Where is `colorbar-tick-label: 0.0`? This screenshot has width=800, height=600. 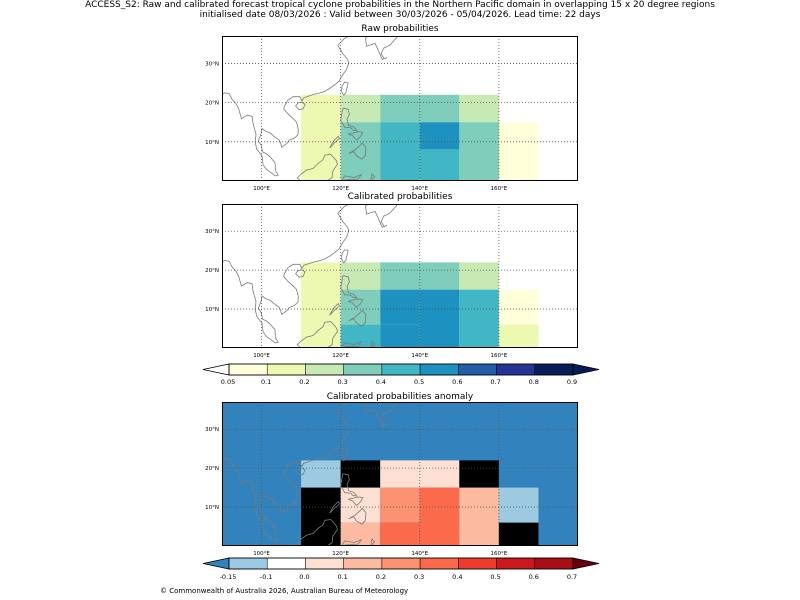 colorbar-tick-label: 0.0 is located at coordinates (304, 577).